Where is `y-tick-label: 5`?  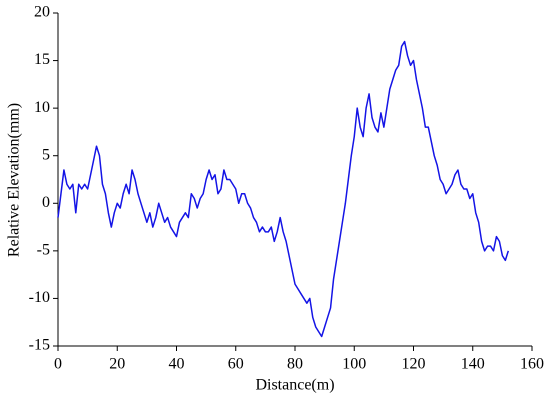 y-tick-label: 5 is located at coordinates (46, 154).